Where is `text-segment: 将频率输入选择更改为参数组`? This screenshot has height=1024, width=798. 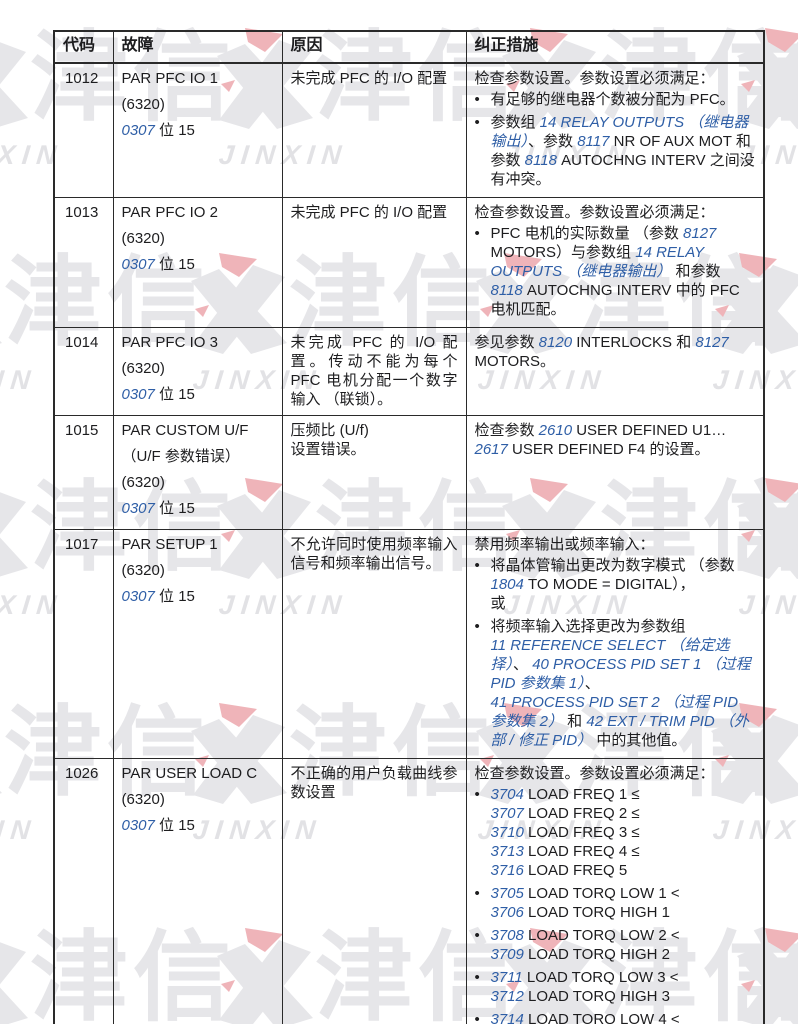
text-segment: 将频率输入选择更改为参数组 is located at coordinates (588, 626).